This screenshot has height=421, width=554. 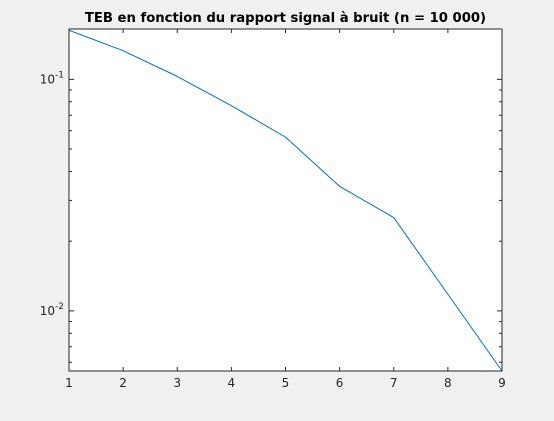 What do you see at coordinates (394, 383) in the screenshot?
I see `x-tick-label: 7` at bounding box center [394, 383].